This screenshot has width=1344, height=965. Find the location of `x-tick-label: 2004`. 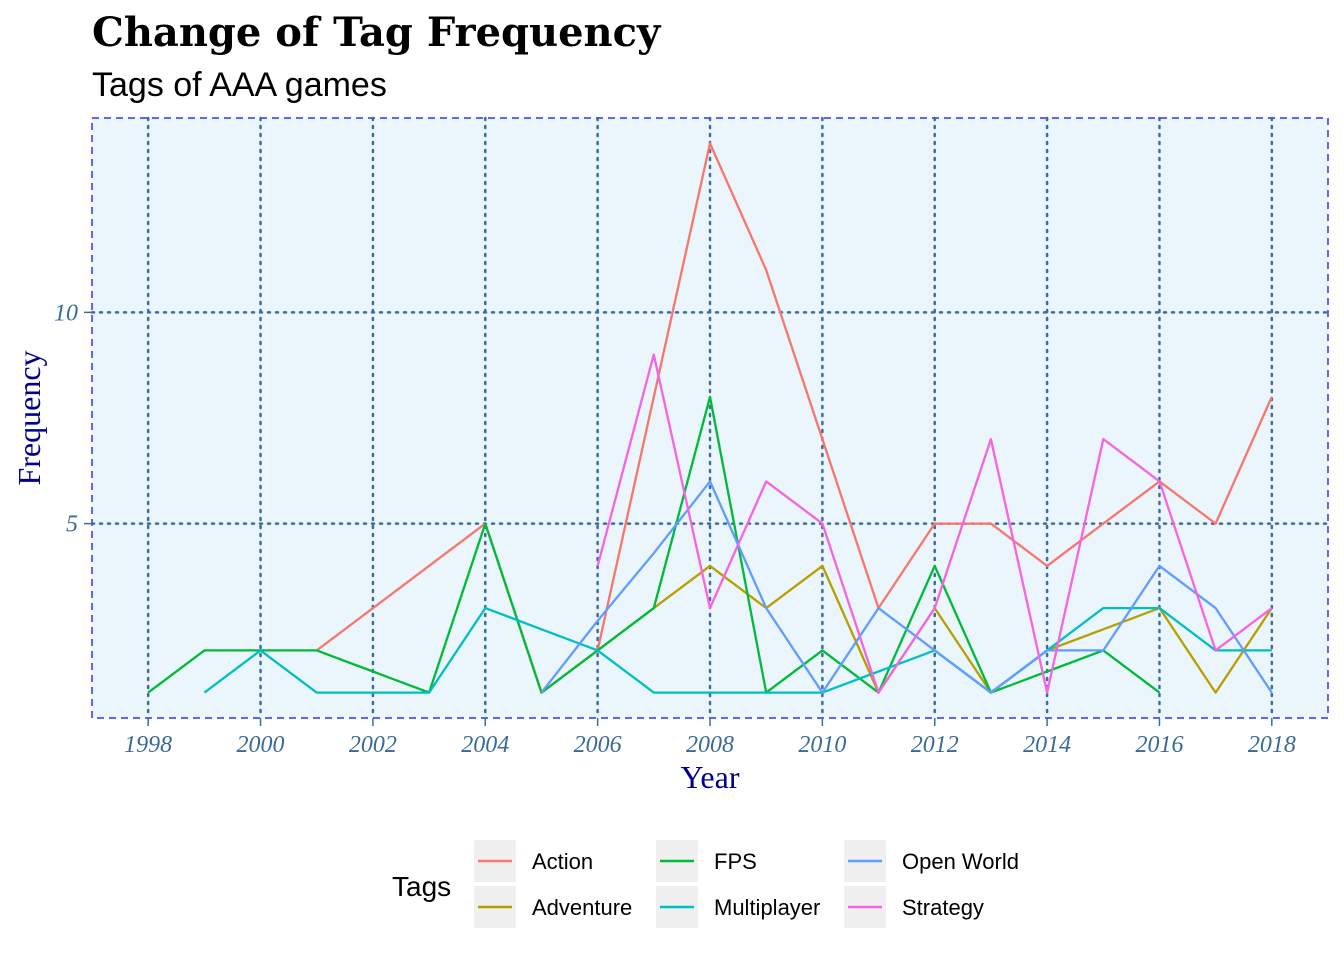

x-tick-label: 2004 is located at coordinates (485, 745).